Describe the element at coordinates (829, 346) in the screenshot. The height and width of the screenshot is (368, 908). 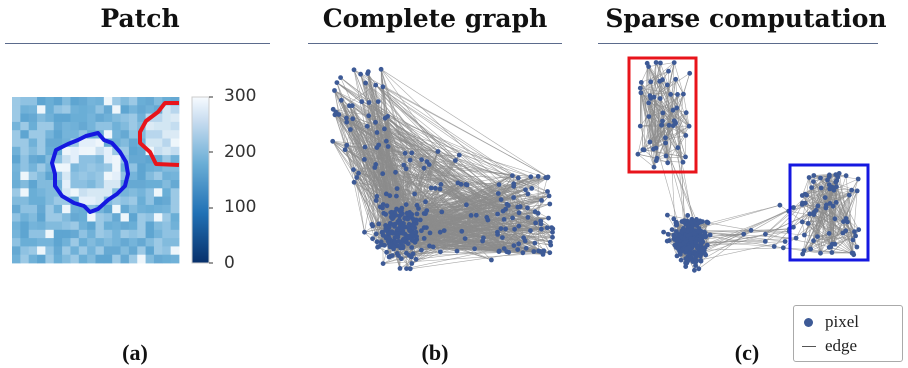
I see `legend-item-edge: edge` at that location.